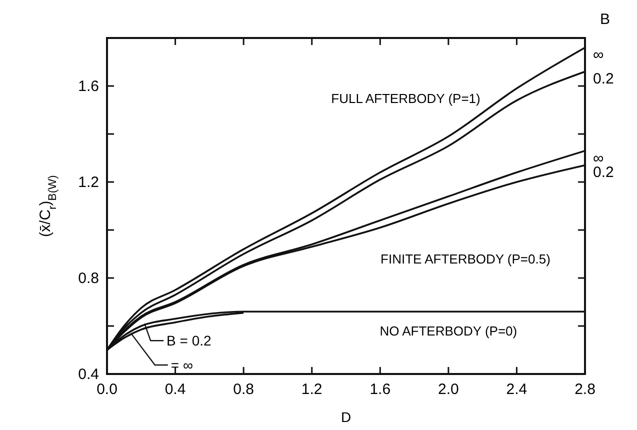  What do you see at coordinates (88, 374) in the screenshot?
I see `y-tick-label: 0.4` at bounding box center [88, 374].